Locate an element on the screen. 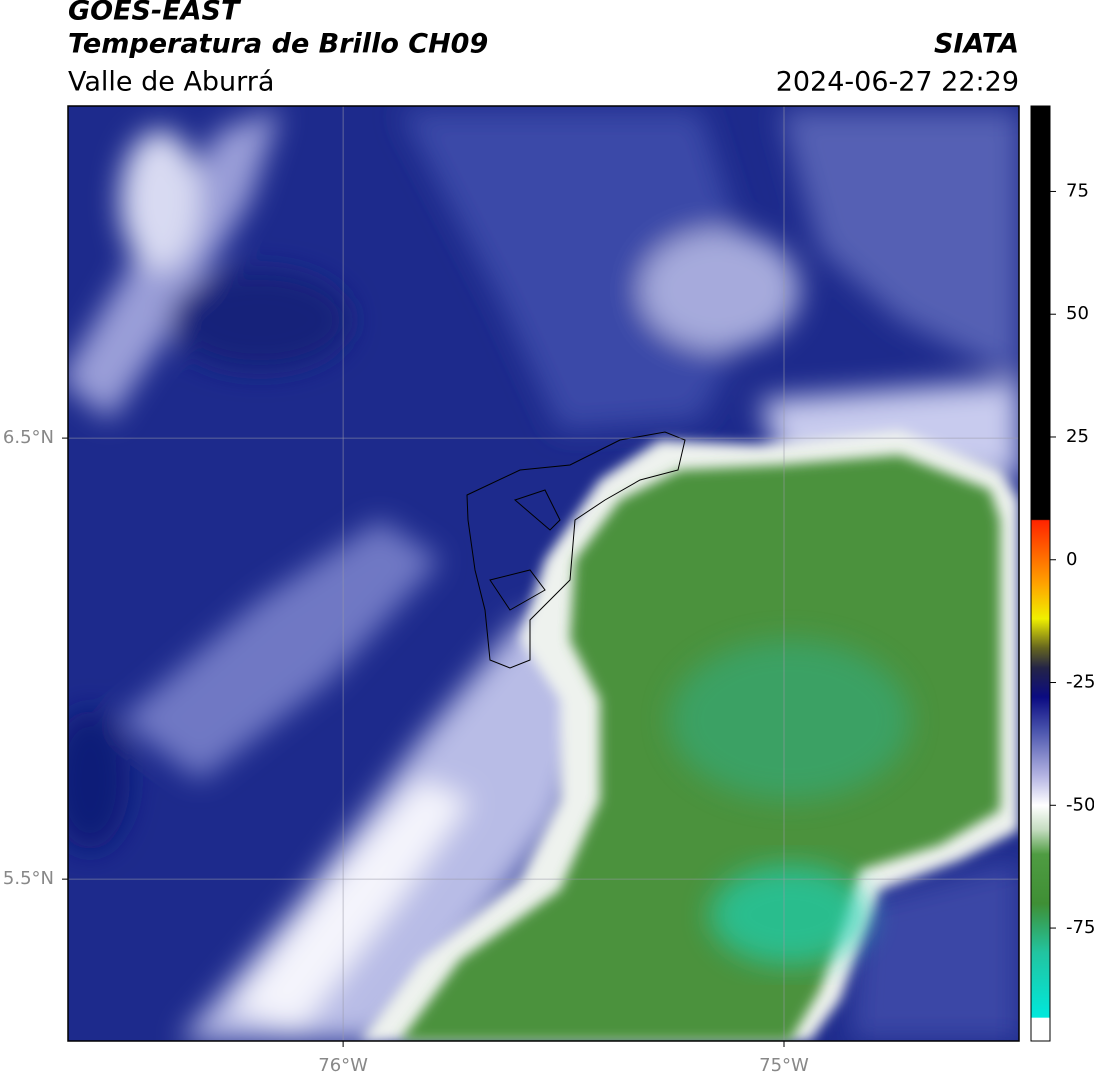 This screenshot has width=1094, height=1082. colorbar-tick-label: 75 is located at coordinates (1077, 190).